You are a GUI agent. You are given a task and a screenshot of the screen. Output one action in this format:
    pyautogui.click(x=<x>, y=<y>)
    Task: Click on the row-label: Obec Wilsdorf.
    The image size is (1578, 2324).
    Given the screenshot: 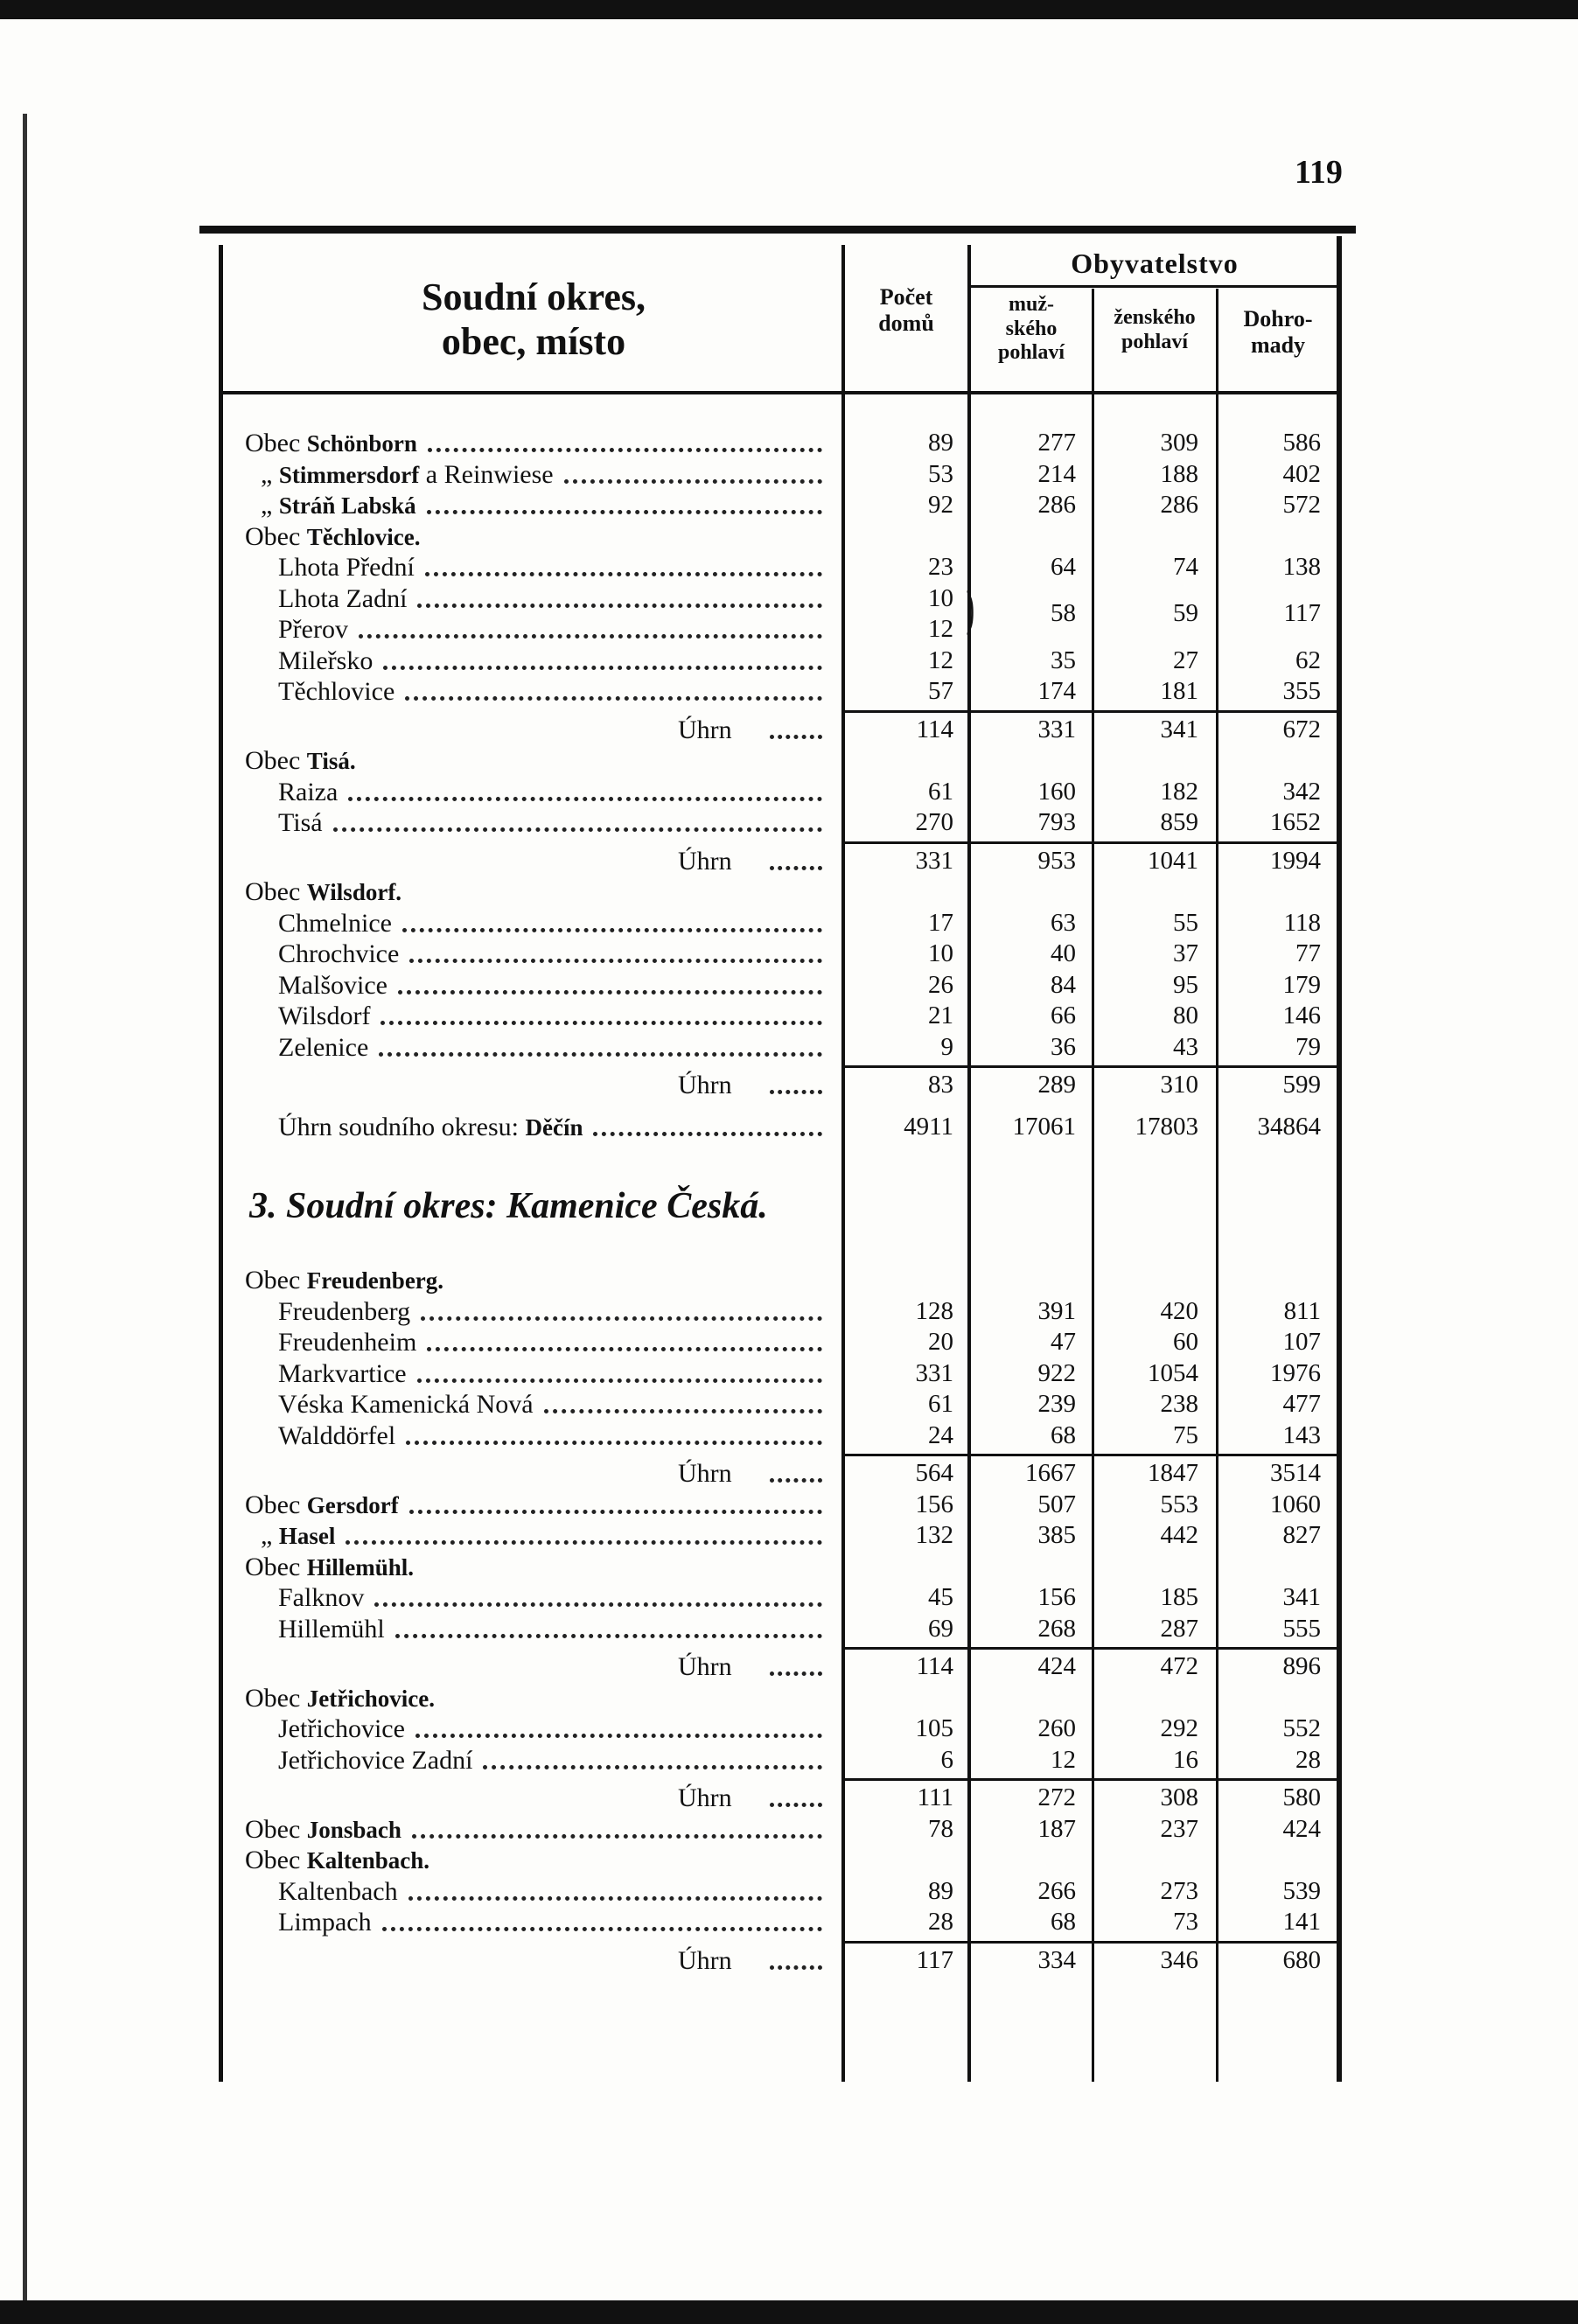 What is the action you would take?
    pyautogui.click(x=323, y=892)
    